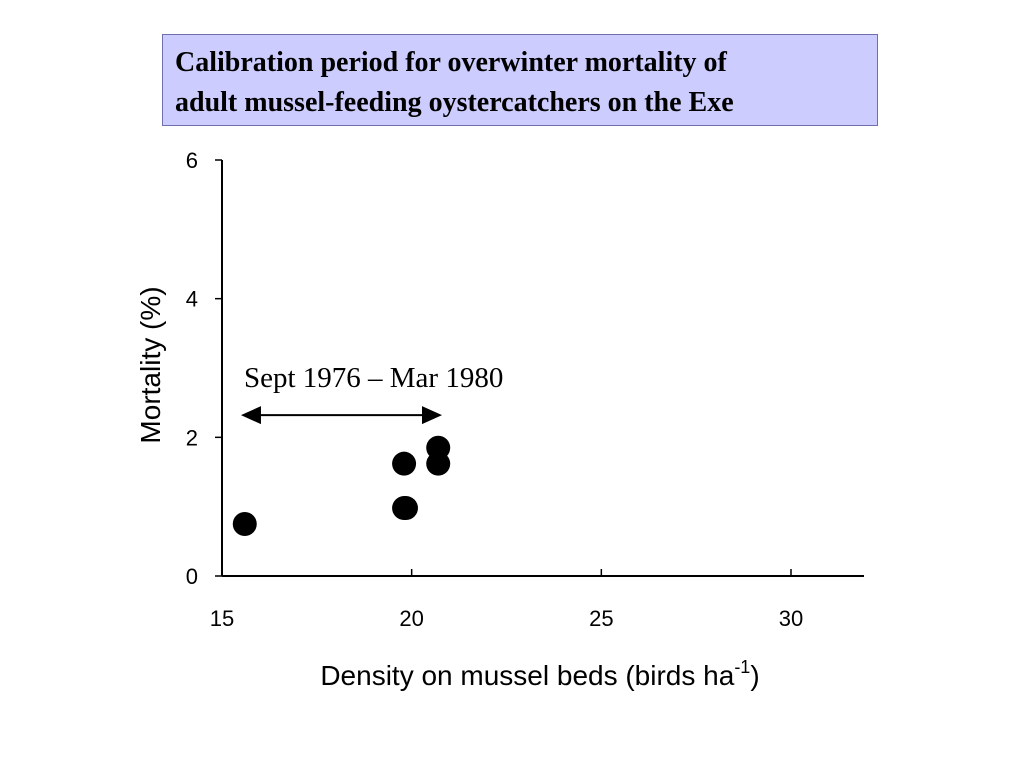  I want to click on x-axis-title-superscript: -1, so click(742, 667).